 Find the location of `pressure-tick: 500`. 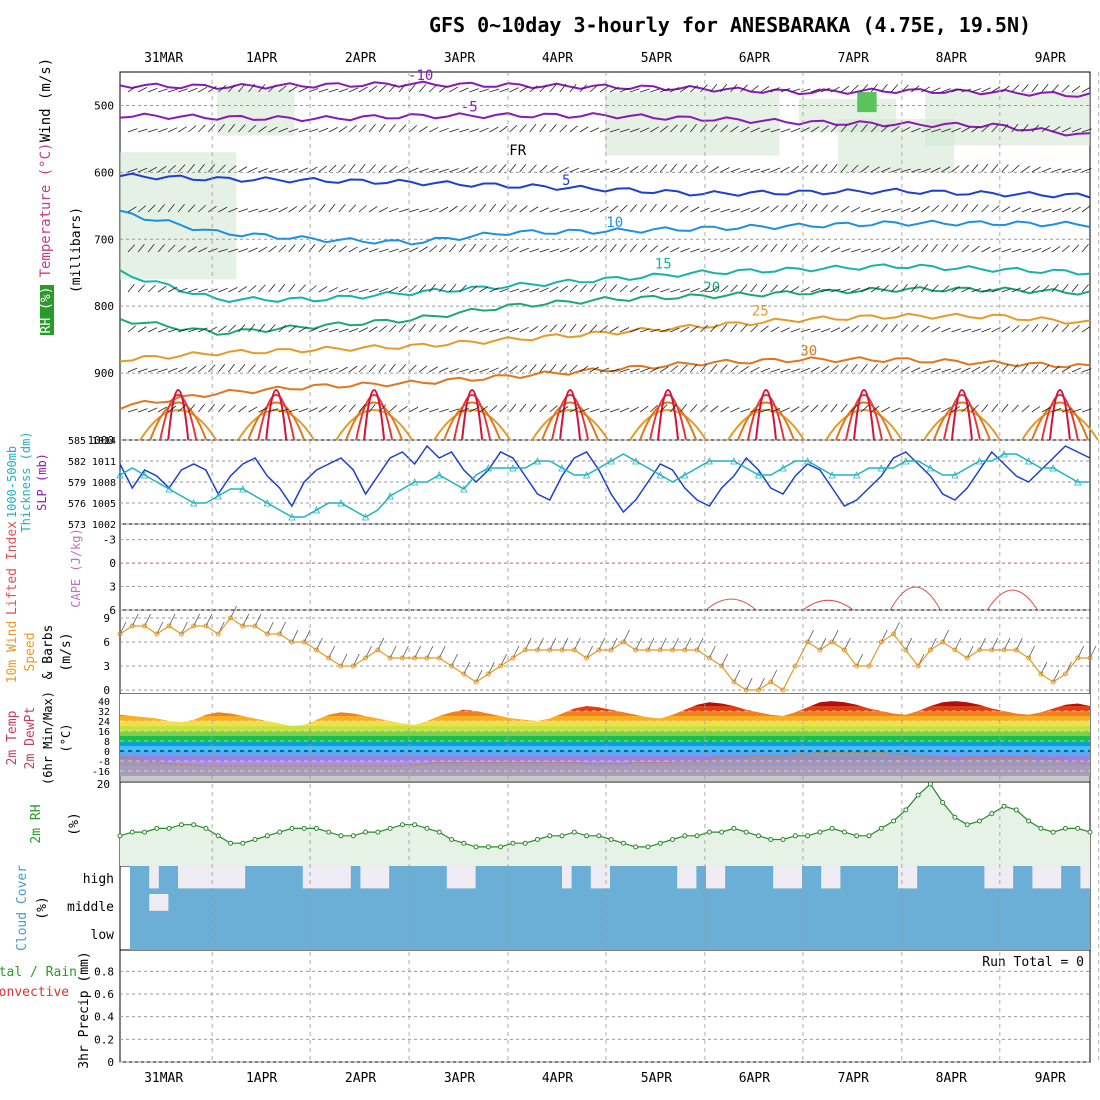

pressure-tick: 500 is located at coordinates (104, 105).